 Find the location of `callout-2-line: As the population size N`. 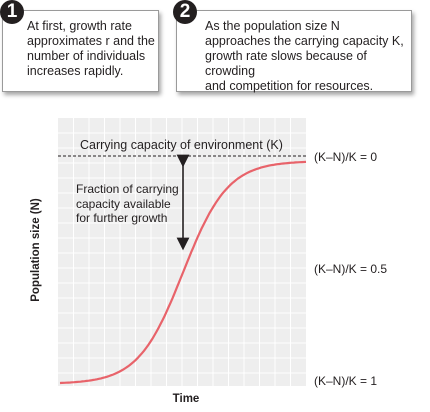

callout-2-line: As the population size N is located at coordinates (272, 26).